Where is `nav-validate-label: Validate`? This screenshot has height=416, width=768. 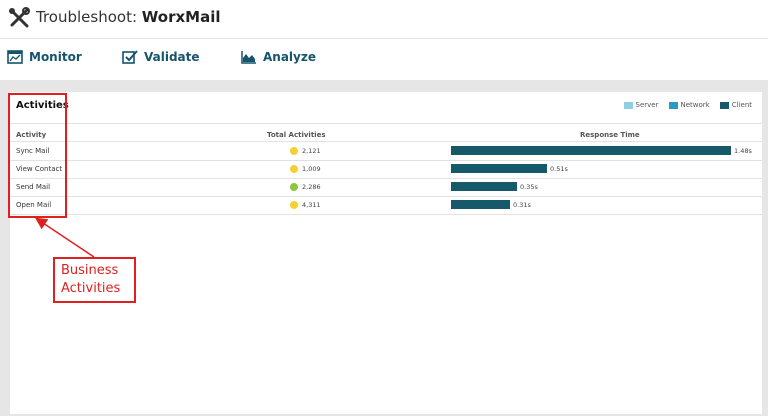 nav-validate-label: Validate is located at coordinates (172, 57).